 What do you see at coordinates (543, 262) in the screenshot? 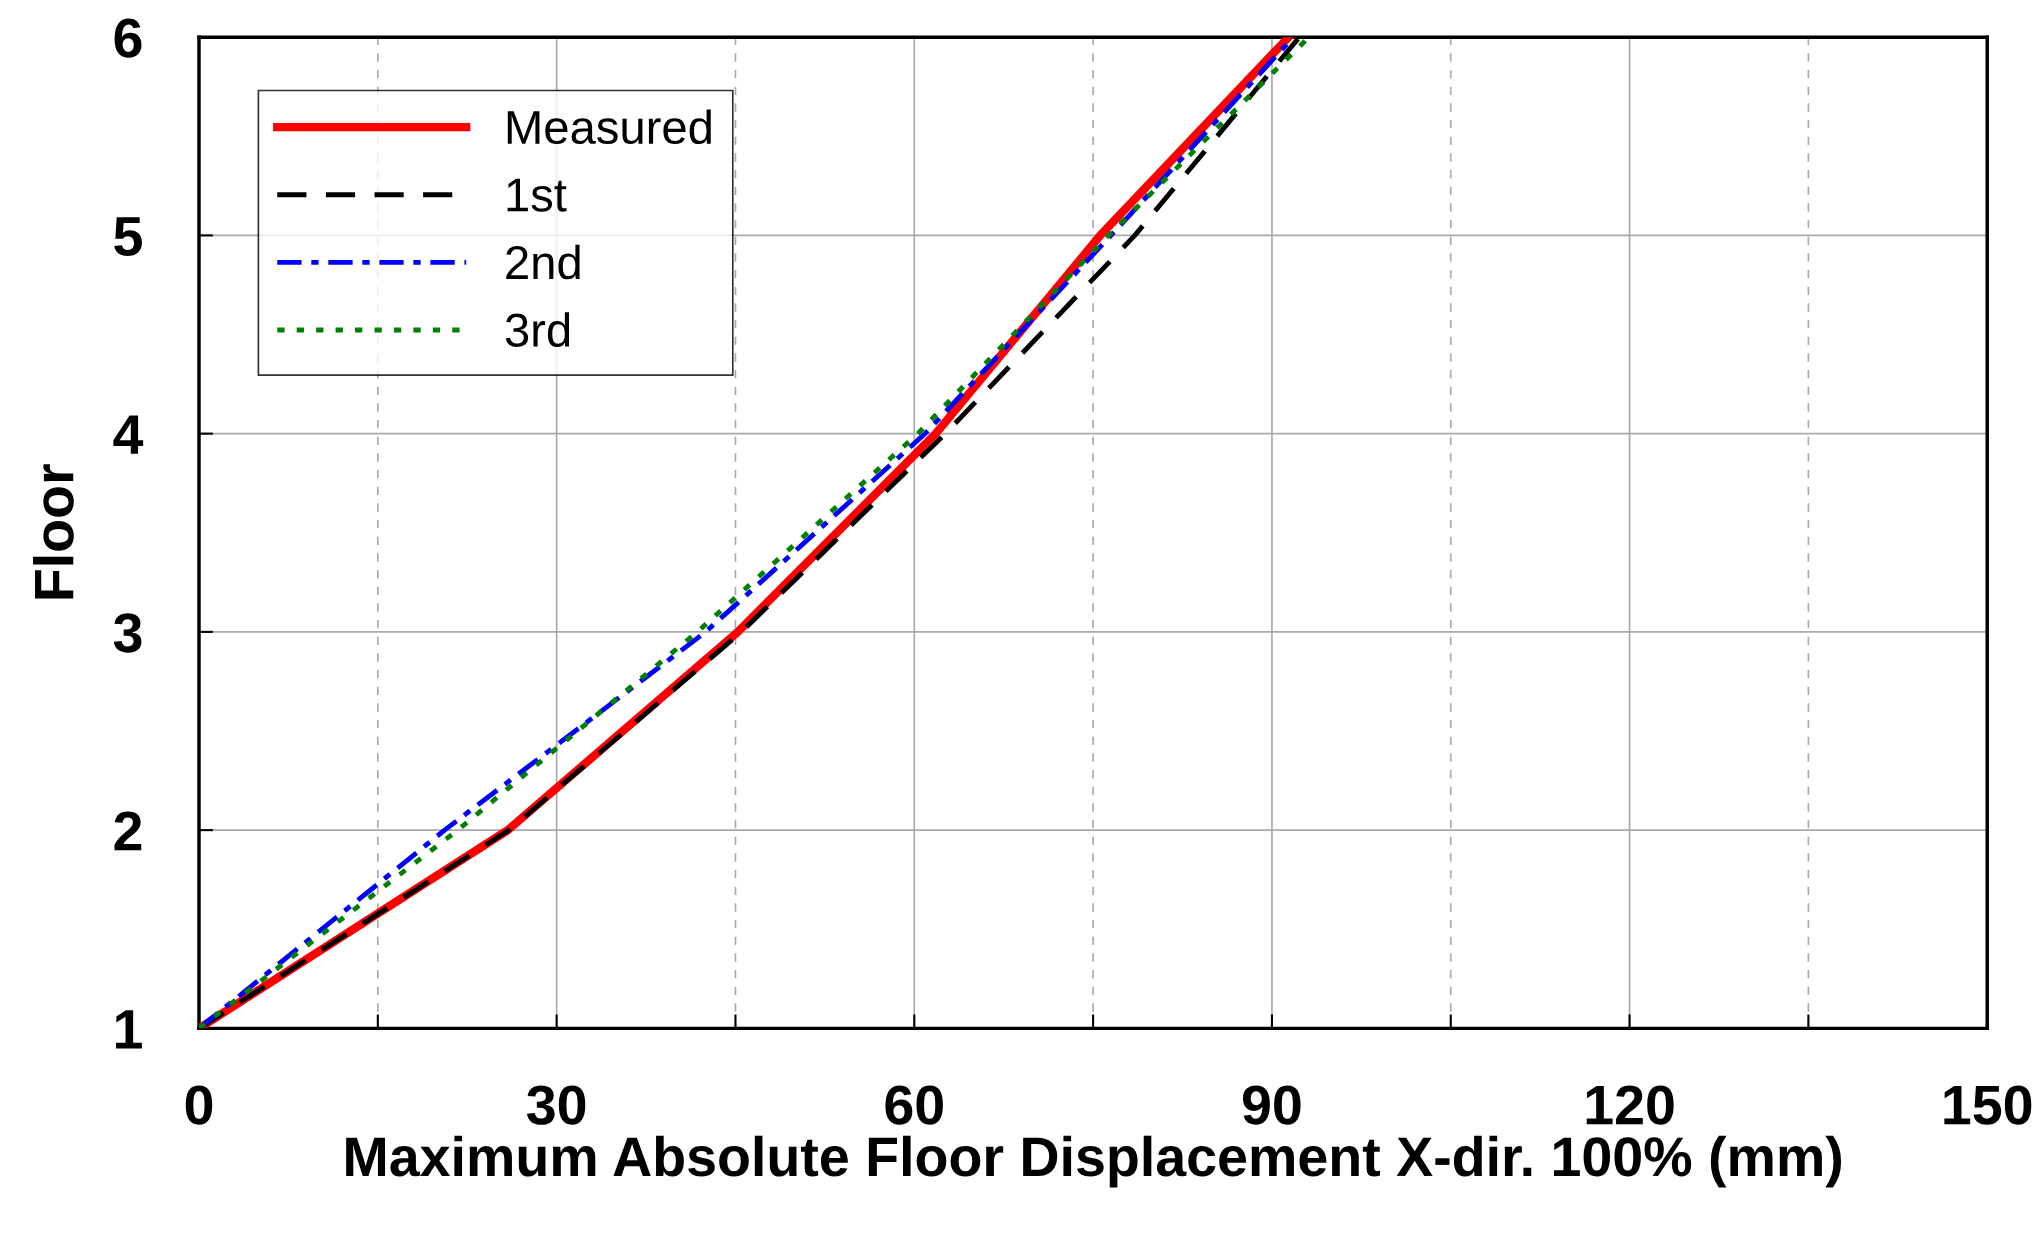
I see `legend-label: 2nd` at bounding box center [543, 262].